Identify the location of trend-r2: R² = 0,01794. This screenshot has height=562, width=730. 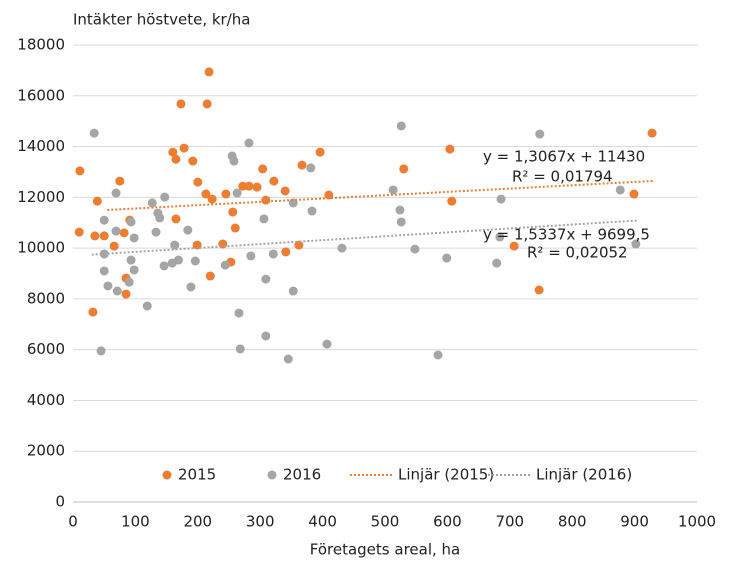
(562, 177).